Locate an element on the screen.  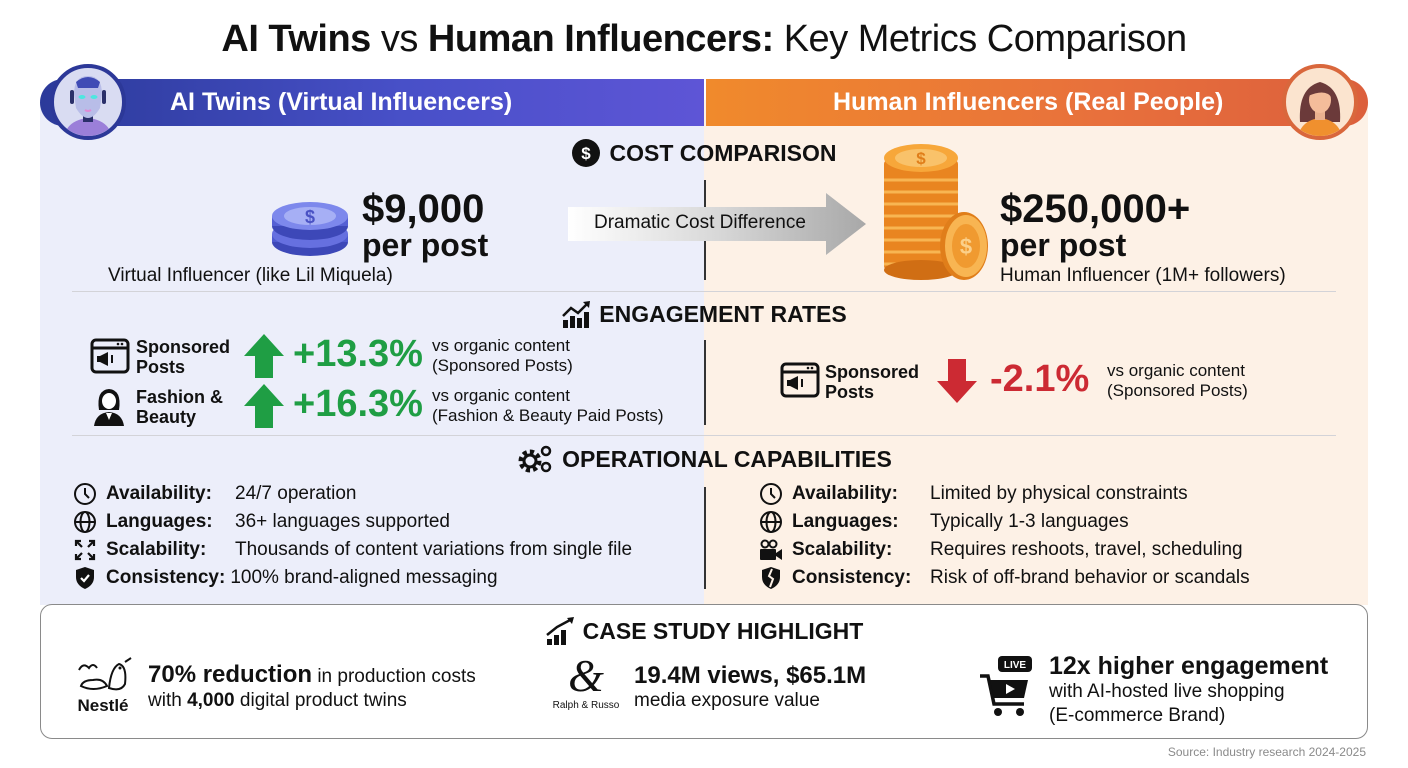
gold-coins-stack-icon: $ $ is located at coordinates (934, 213).